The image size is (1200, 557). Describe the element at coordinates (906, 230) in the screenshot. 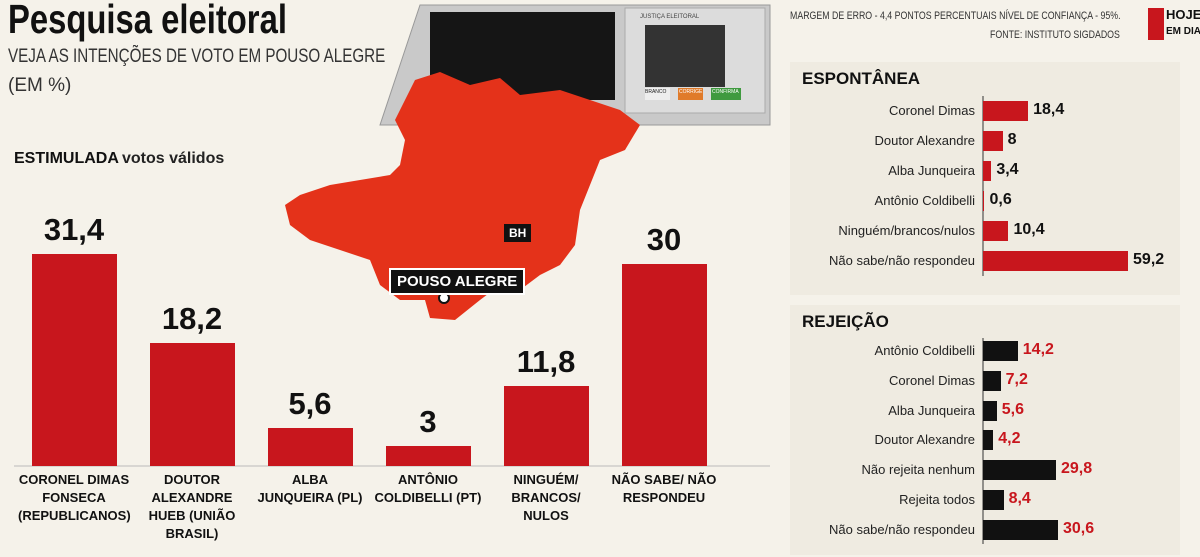

I see `category-label: Ninguém/brancos/nulos` at that location.